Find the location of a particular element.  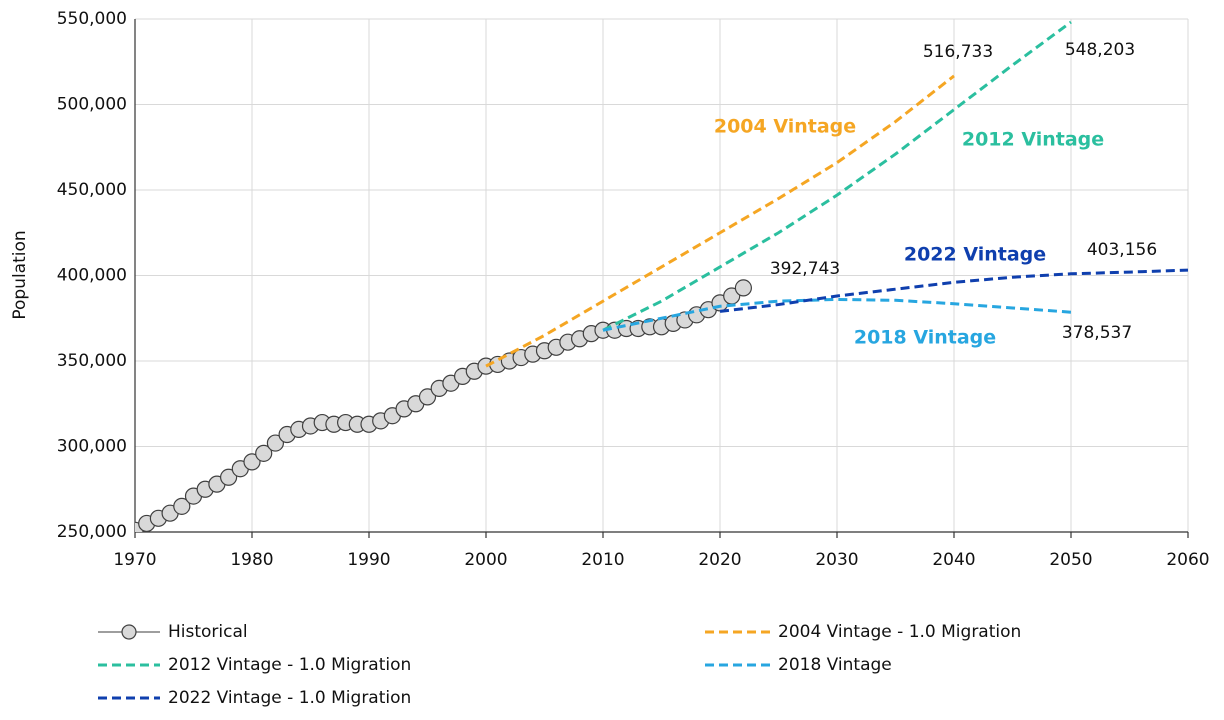

y-tick-label: 250,000 is located at coordinates (92, 532).